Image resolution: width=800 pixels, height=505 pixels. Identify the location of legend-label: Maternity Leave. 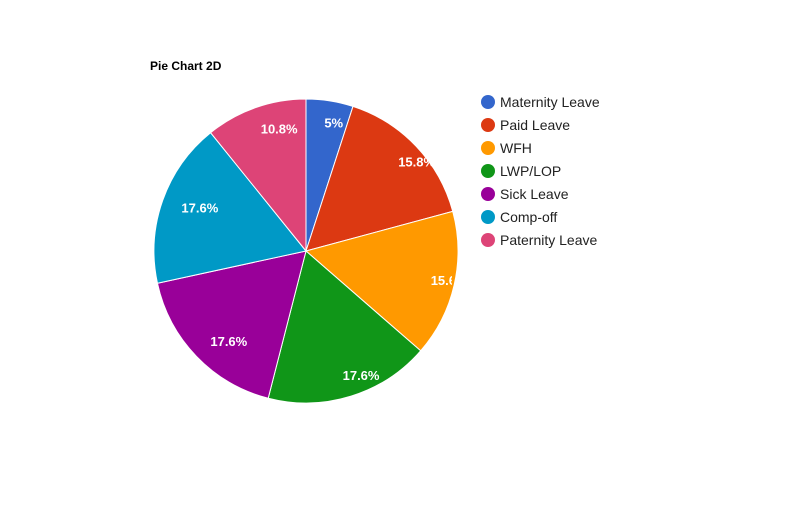
(550, 102).